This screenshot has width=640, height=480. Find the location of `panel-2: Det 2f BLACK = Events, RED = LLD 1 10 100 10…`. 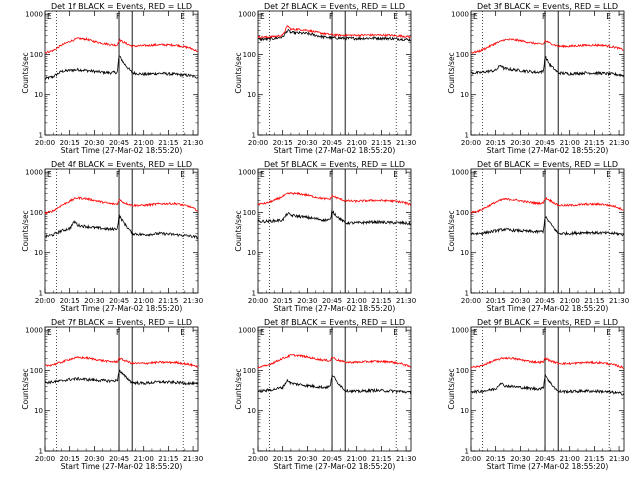

panel-2: Det 2f BLACK = Events, RED = LLD 1 10 100 10… is located at coordinates (325, 78).